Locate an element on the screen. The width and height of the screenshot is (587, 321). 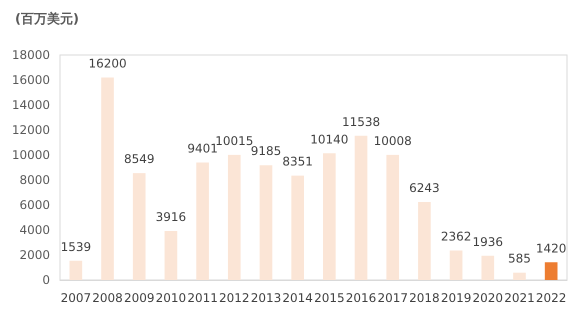
x-tick-label: 2017 is located at coordinates (392, 298).